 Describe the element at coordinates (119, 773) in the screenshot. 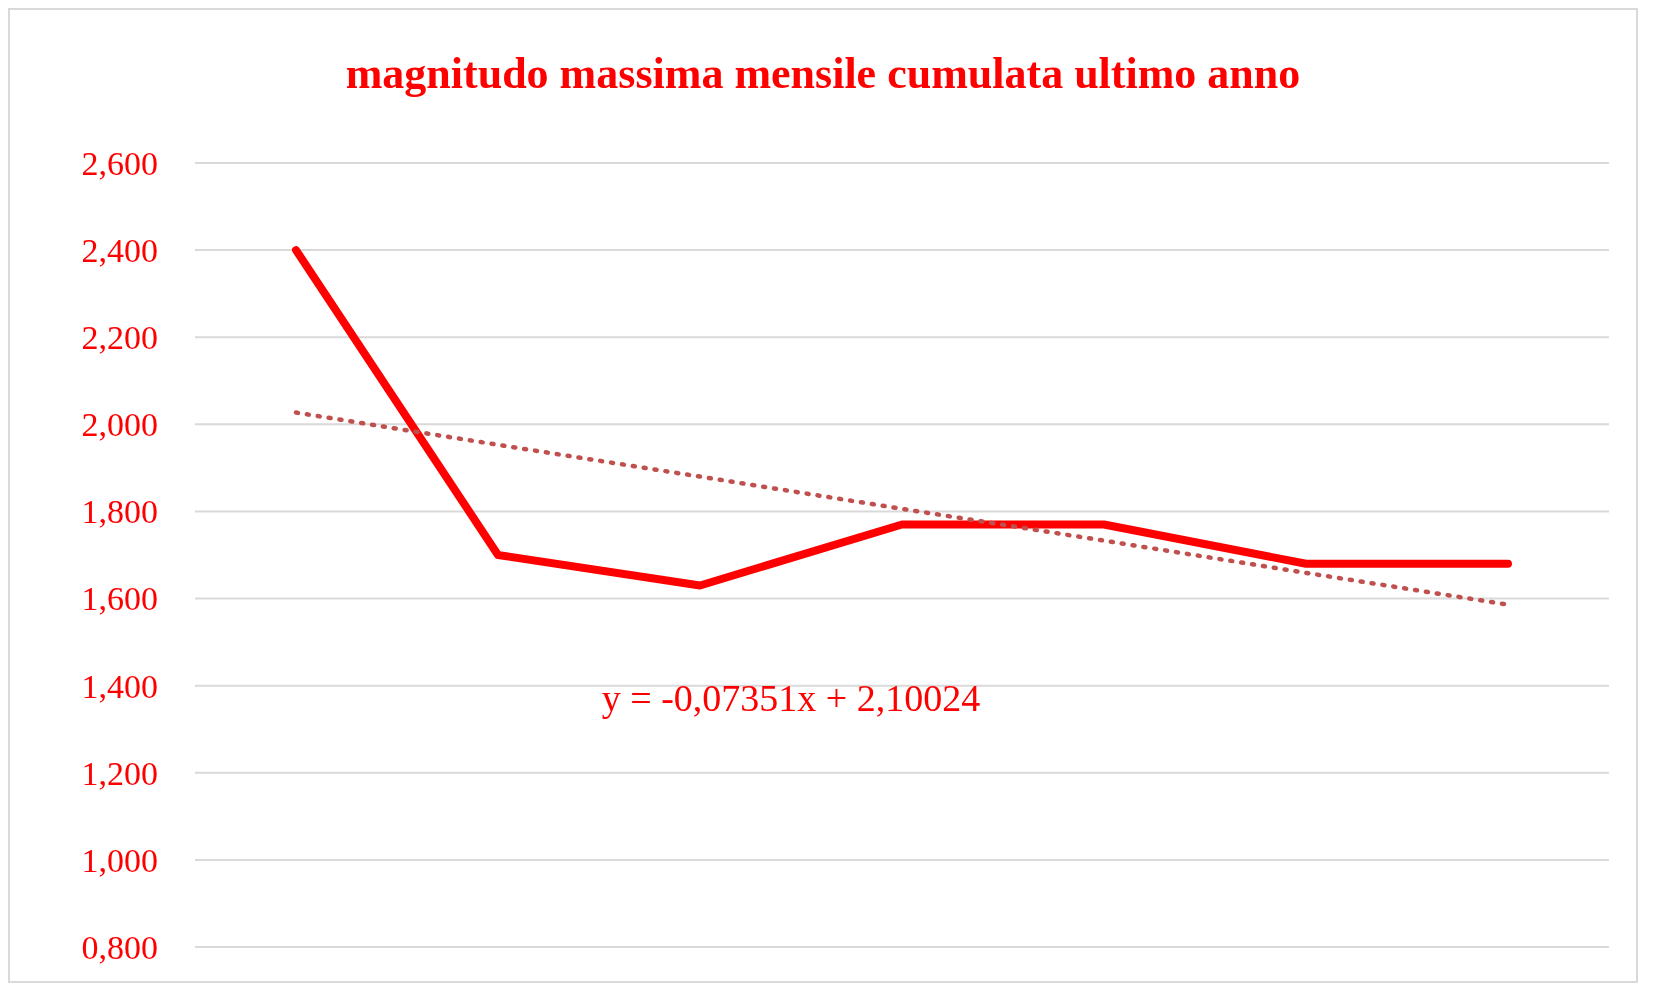

I see `y-tick-label: 1,200` at that location.